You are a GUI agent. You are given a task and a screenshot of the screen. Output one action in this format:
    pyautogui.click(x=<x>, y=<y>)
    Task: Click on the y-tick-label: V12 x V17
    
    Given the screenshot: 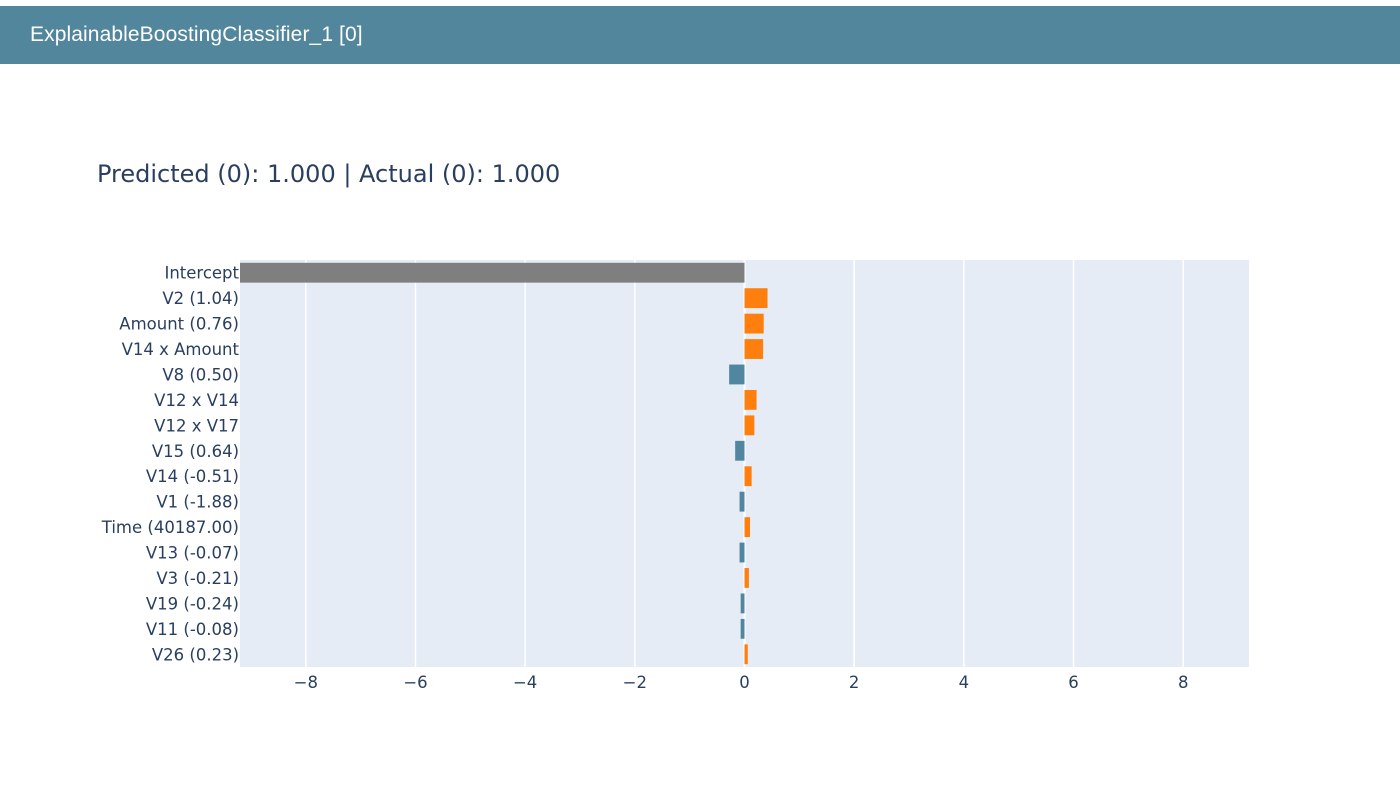 What is the action you would take?
    pyautogui.click(x=196, y=425)
    